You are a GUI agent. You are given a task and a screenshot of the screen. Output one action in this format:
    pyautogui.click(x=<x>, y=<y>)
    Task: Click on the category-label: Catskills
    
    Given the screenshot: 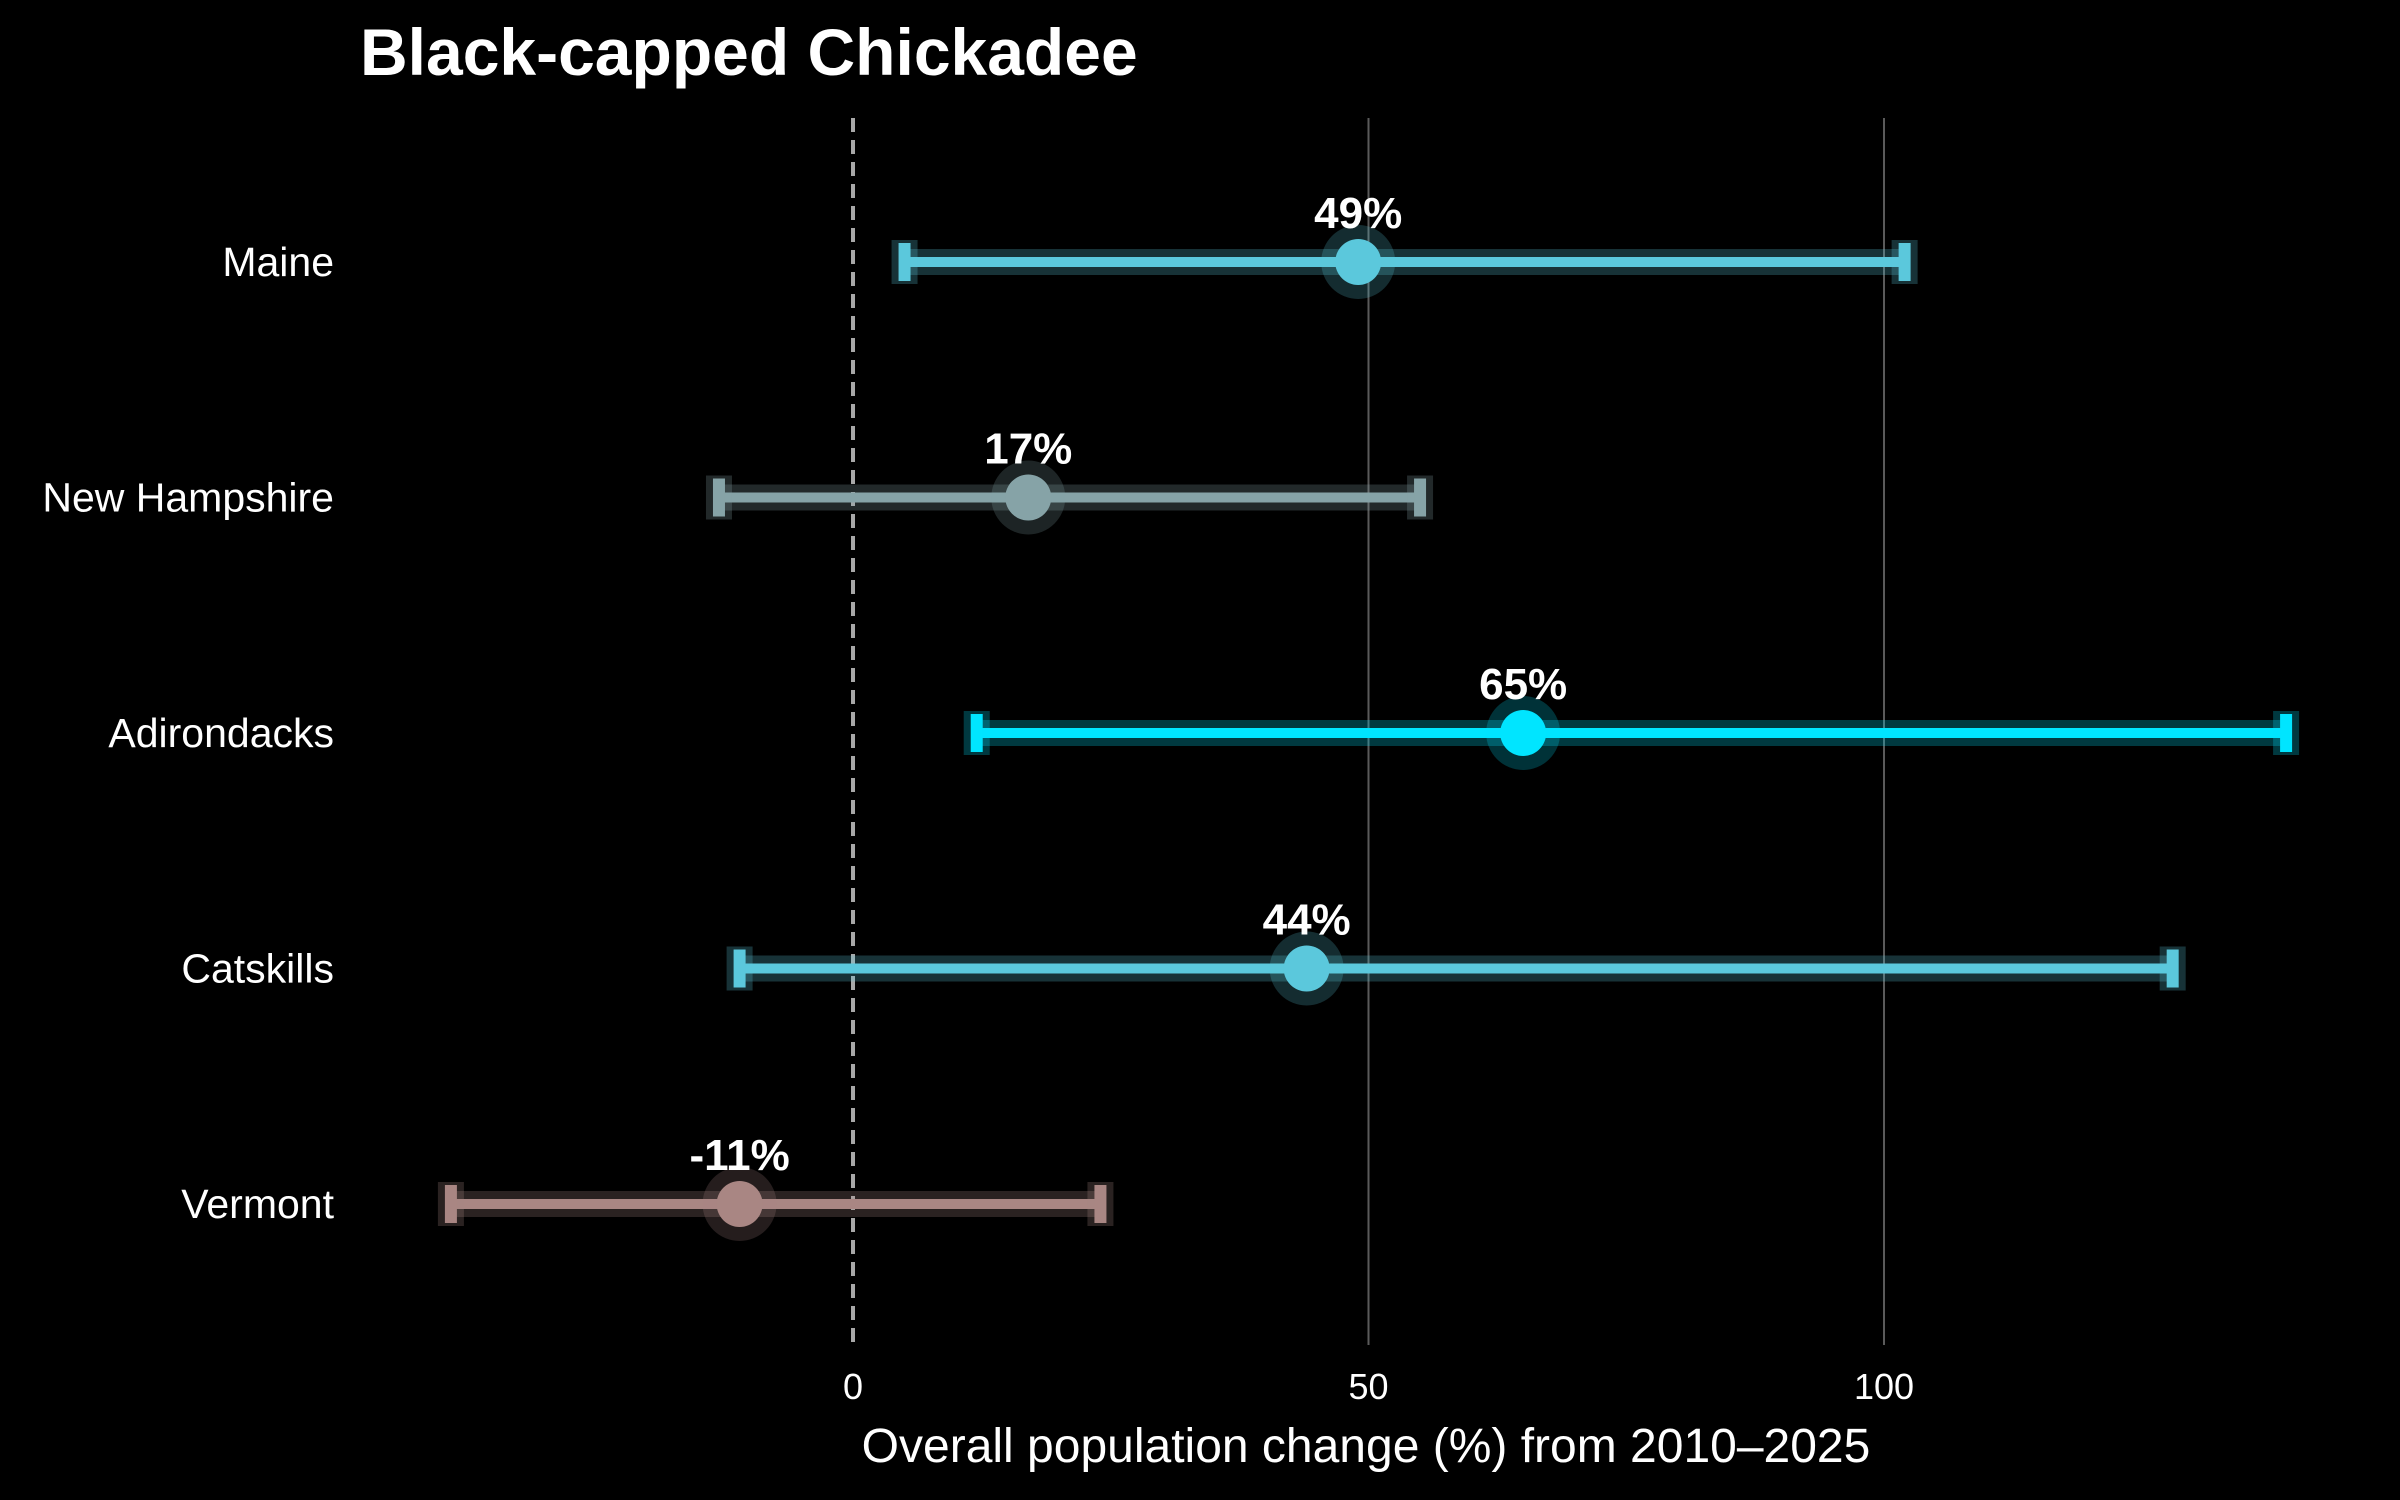 What is the action you would take?
    pyautogui.click(x=257, y=969)
    